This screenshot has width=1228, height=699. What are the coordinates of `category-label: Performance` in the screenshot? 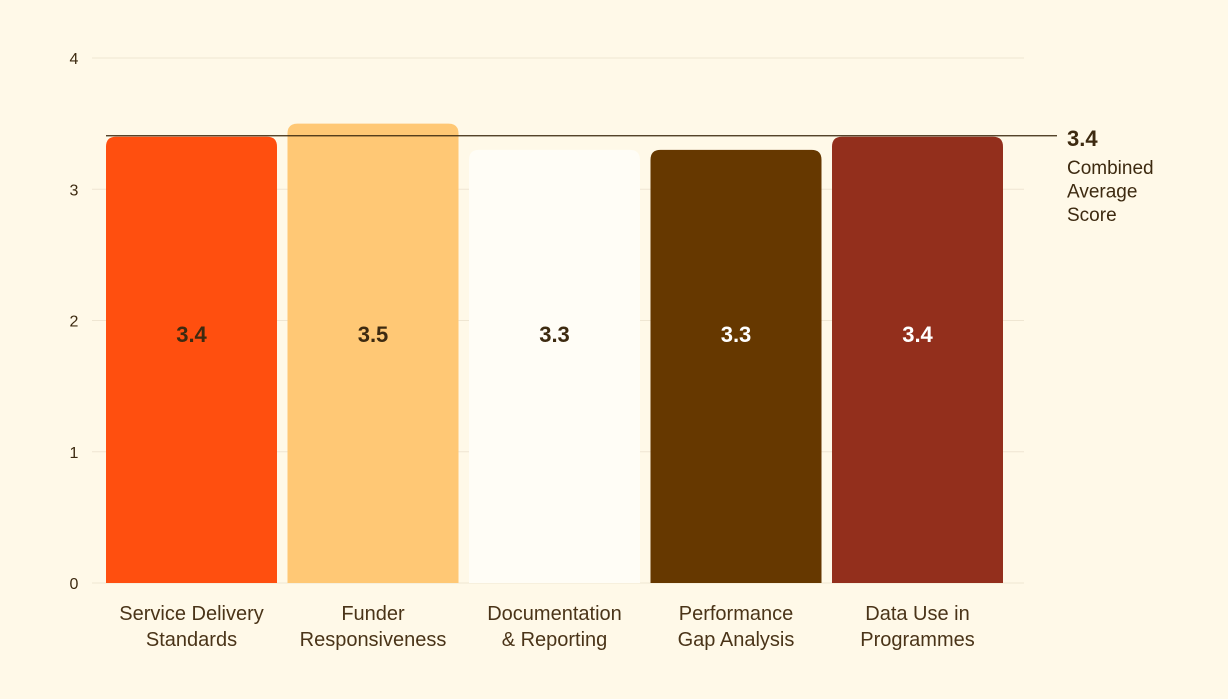 It's located at (736, 614).